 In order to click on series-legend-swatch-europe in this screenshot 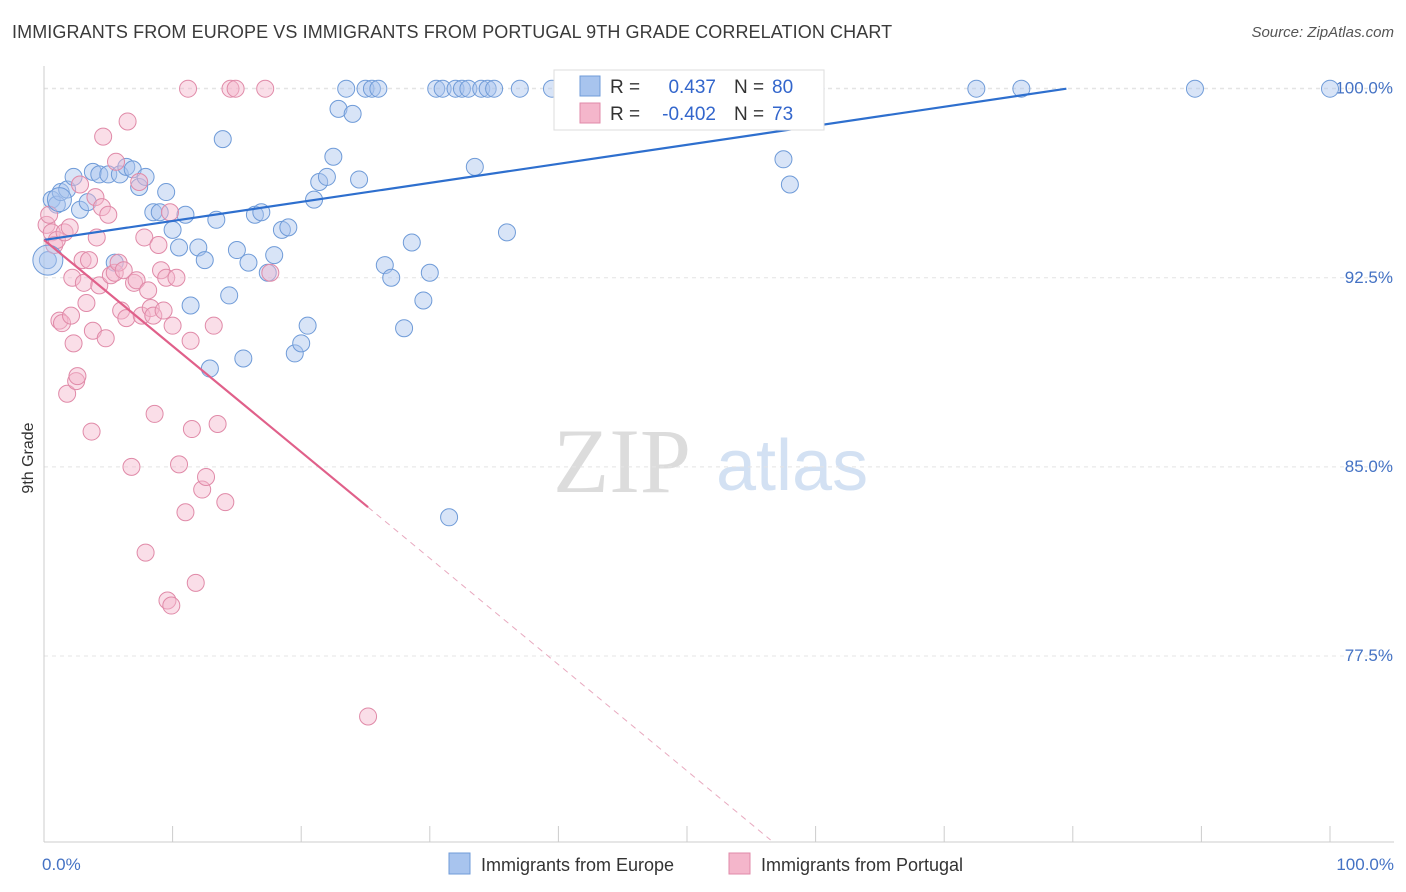, I will do `click(459, 863)`.